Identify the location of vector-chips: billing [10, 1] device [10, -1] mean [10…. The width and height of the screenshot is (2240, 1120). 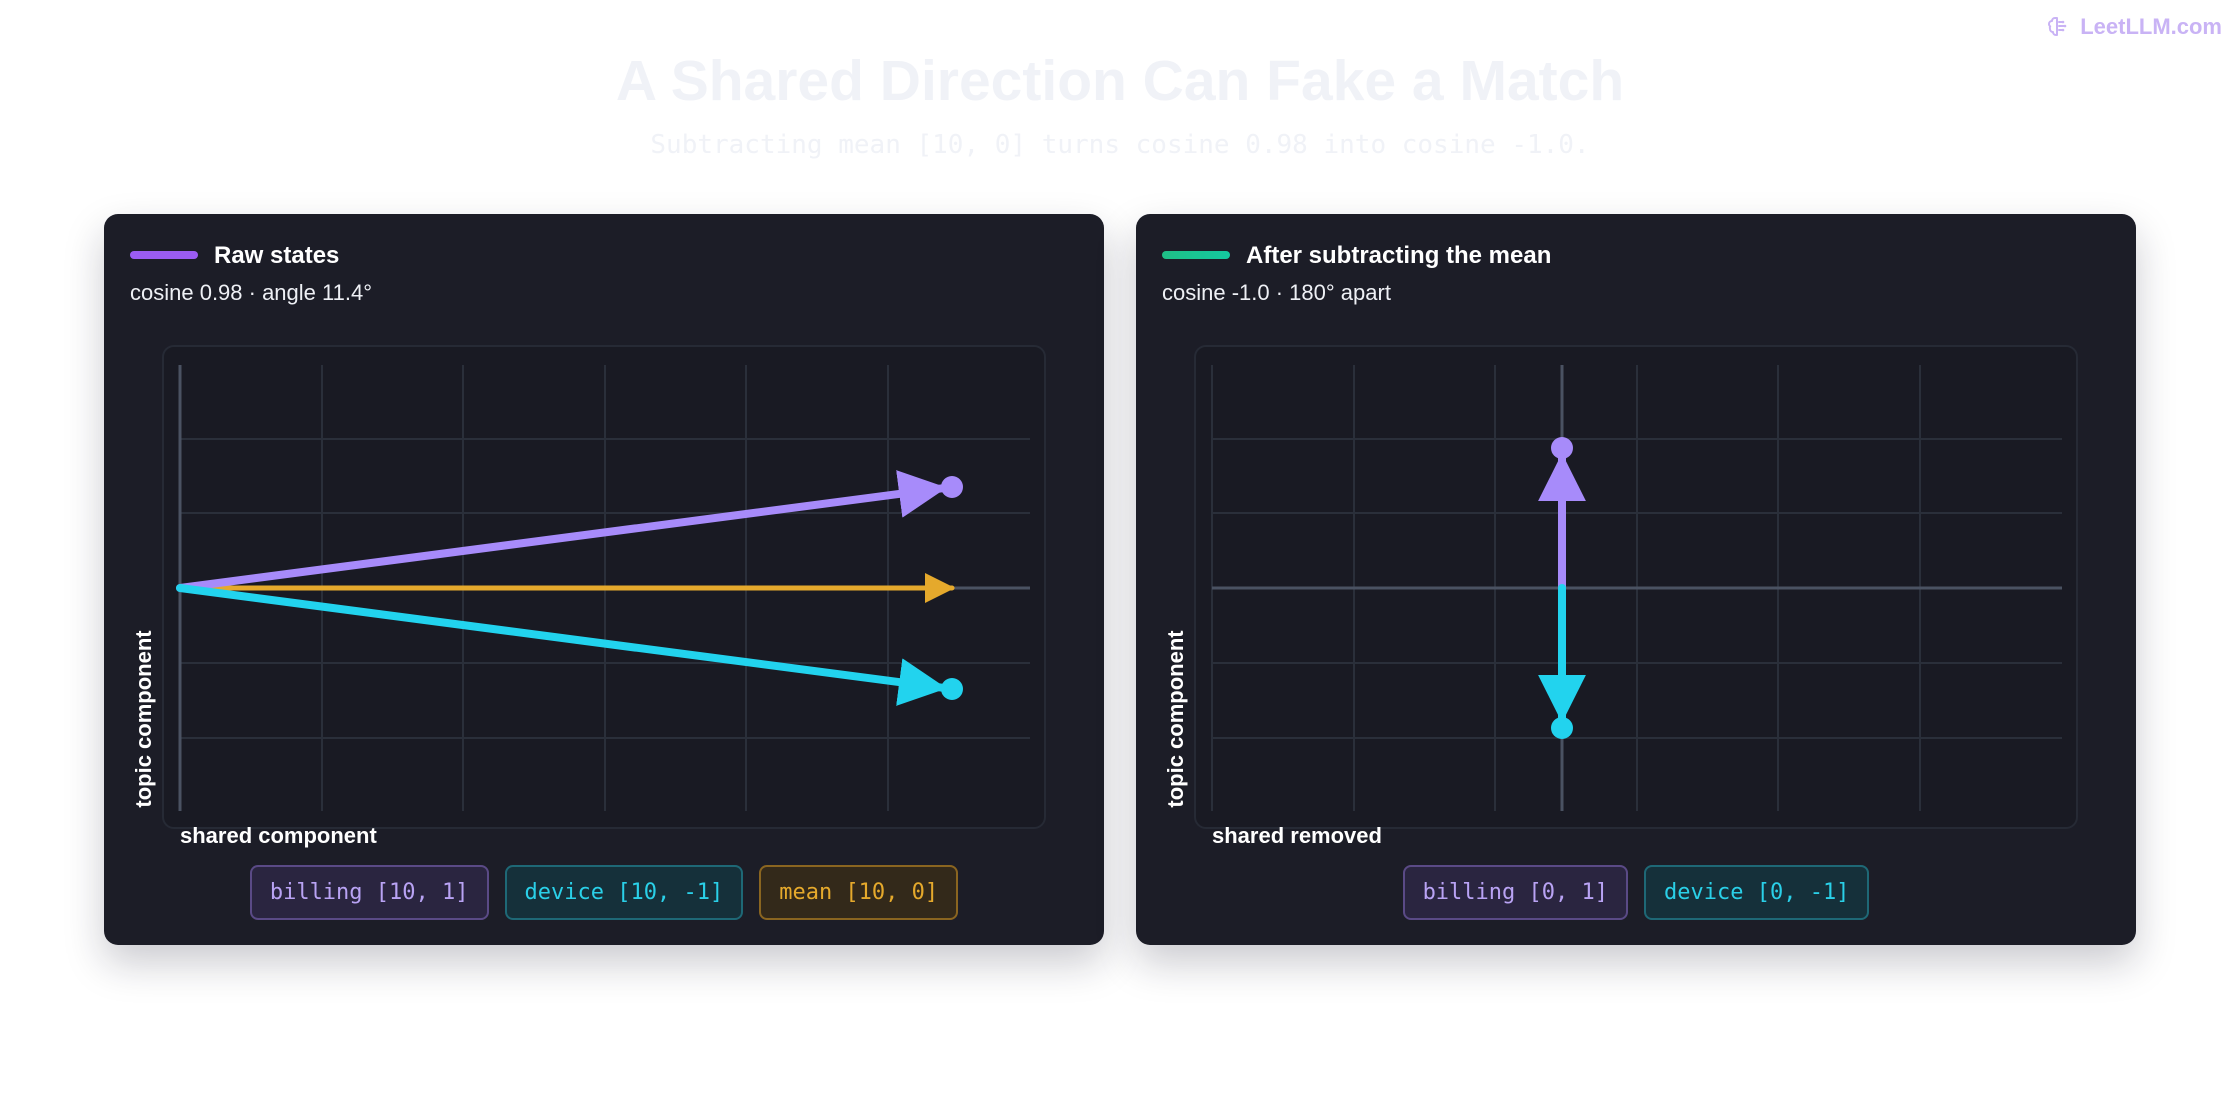
(604, 892).